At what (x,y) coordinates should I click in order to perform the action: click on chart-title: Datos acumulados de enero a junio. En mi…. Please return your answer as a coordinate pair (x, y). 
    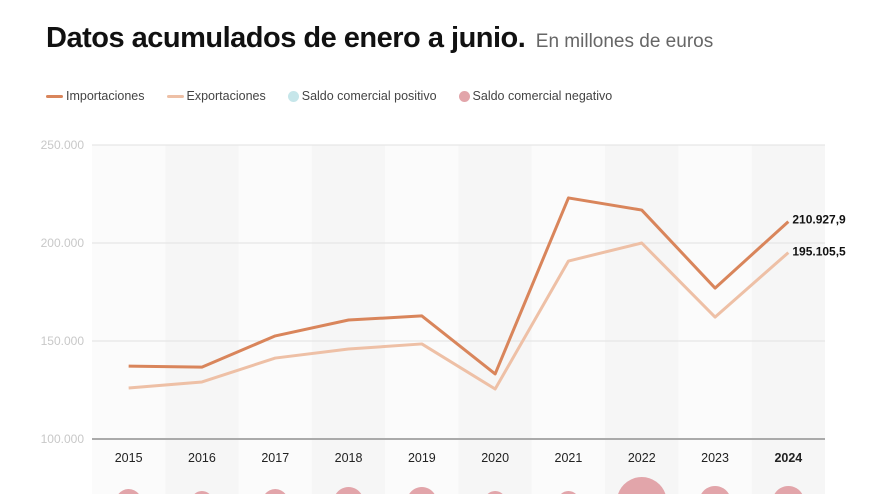
    Looking at the image, I should click on (379, 38).